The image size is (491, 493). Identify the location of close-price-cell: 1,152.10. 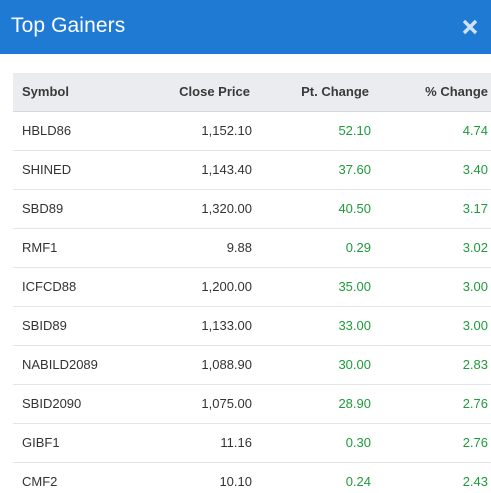
(197, 130).